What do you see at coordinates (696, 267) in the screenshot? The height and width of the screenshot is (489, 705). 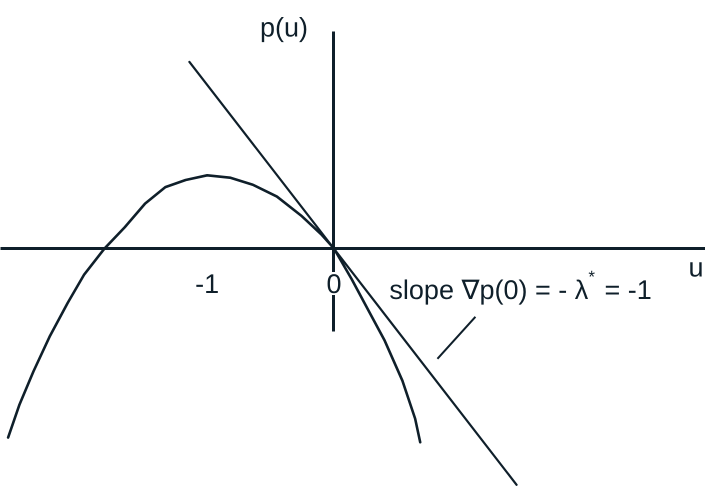 I see `x-axis-title: u` at bounding box center [696, 267].